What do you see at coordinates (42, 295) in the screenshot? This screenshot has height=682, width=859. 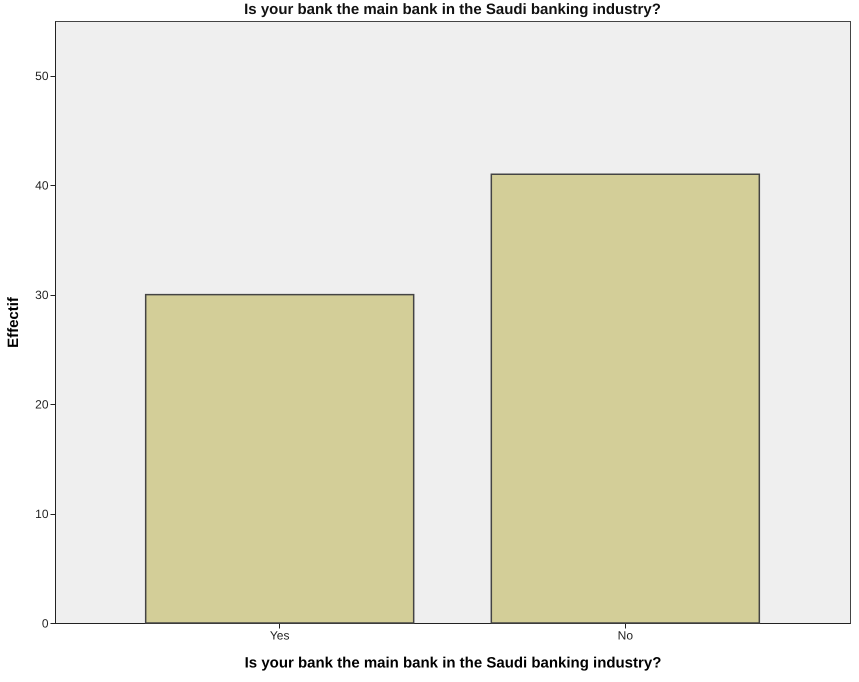 I see `y-tick-label: 30` at bounding box center [42, 295].